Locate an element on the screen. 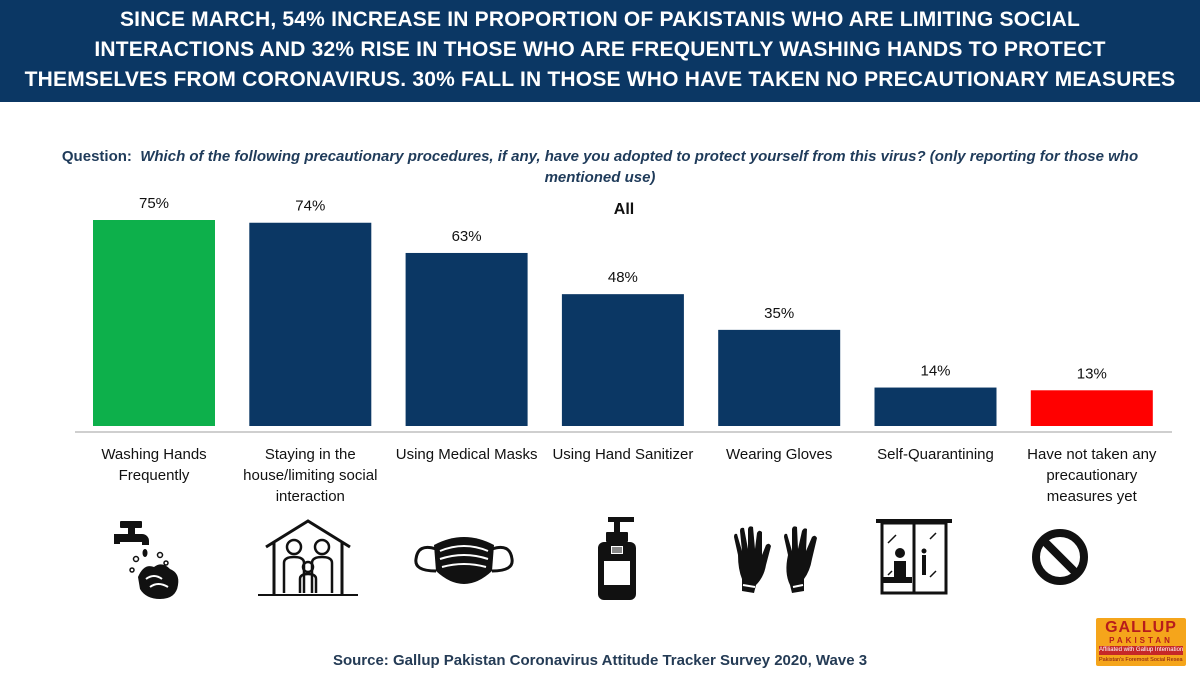 This screenshot has width=1200, height=675. gloves-icon is located at coordinates (775, 559).